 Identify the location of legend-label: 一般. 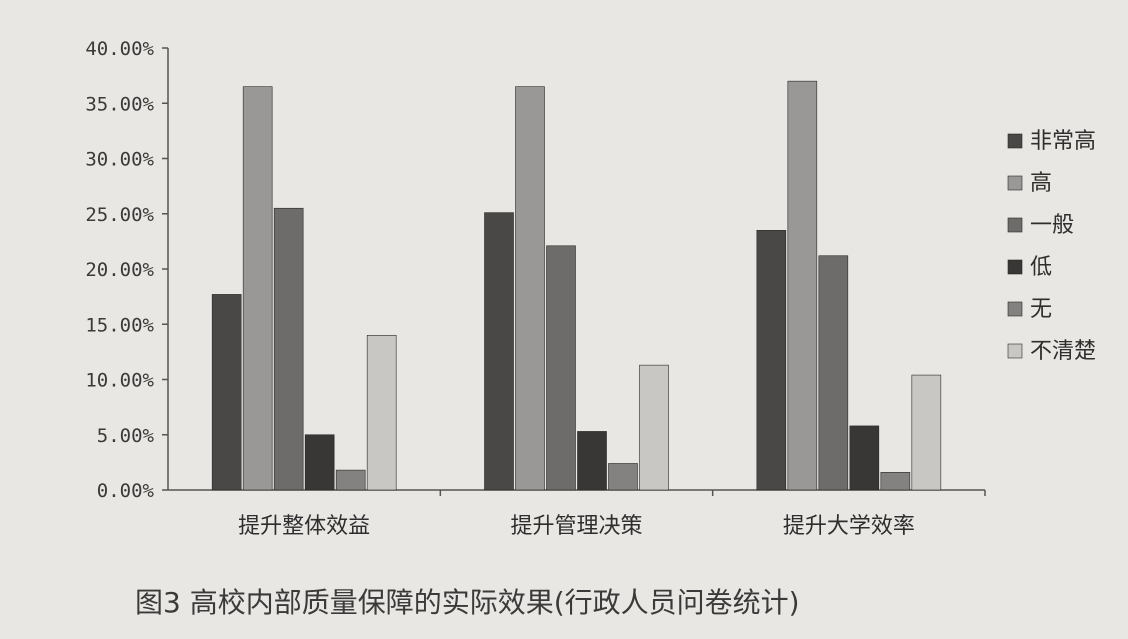
(1052, 225).